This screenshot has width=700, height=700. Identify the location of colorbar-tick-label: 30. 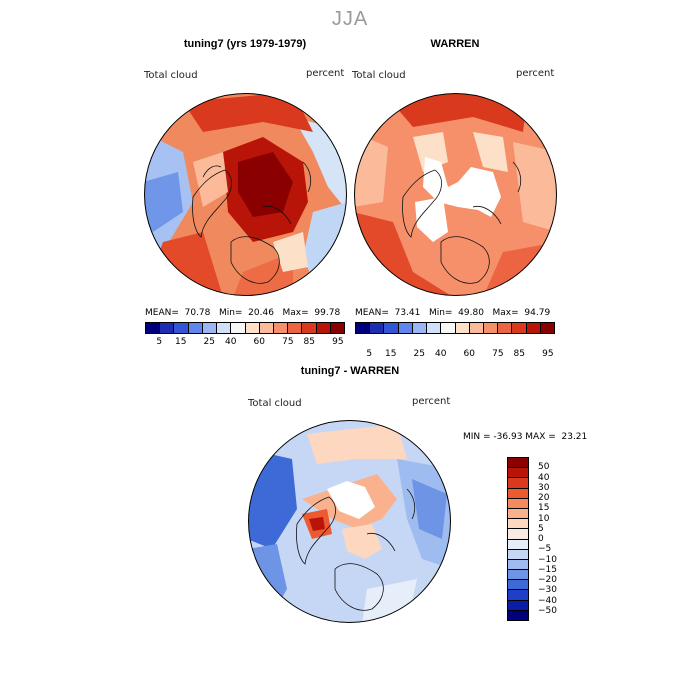
(544, 487).